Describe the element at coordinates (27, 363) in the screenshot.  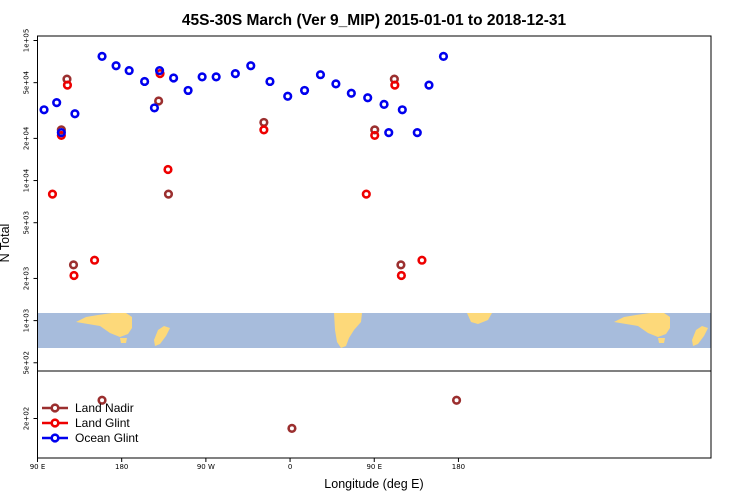
I see `y-tick-label: 5e+02` at that location.